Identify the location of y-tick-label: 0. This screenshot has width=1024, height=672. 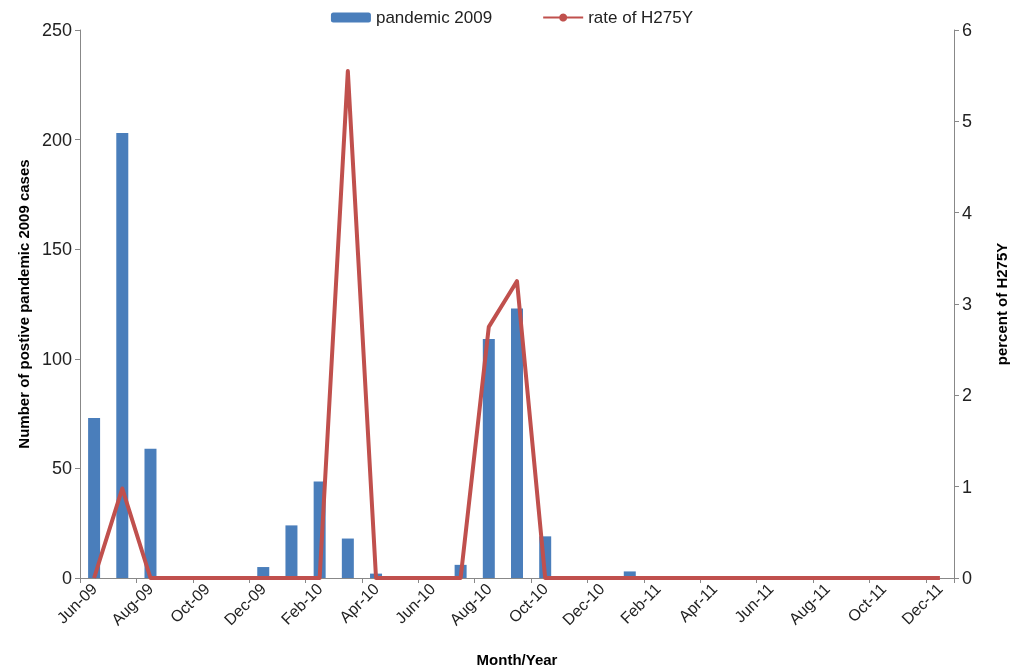
(66, 578).